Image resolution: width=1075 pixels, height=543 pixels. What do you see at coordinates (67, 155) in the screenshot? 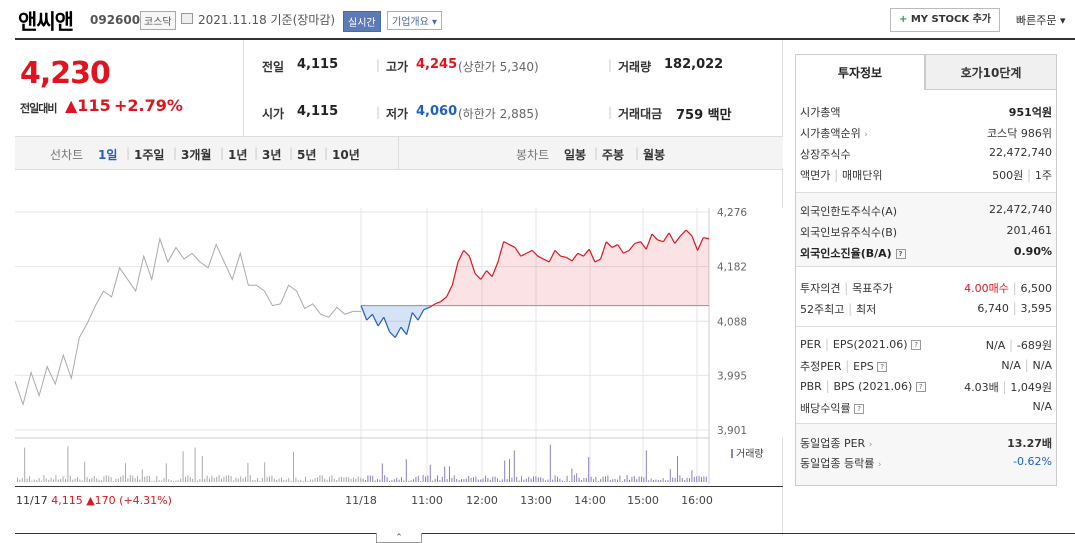
I see `line-chart-label: 선차트` at bounding box center [67, 155].